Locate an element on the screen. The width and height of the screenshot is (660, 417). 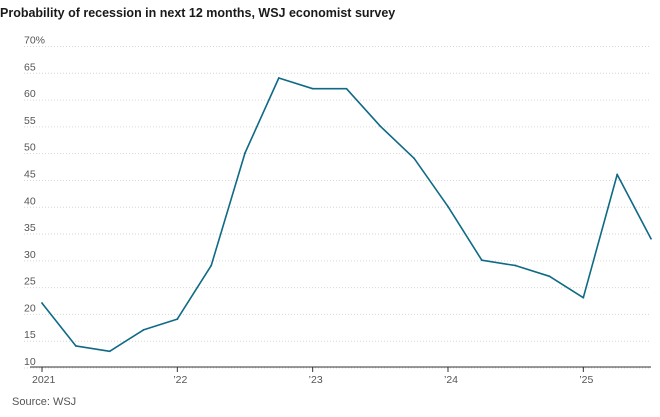
y-tick-label-10: 10 is located at coordinates (30, 362).